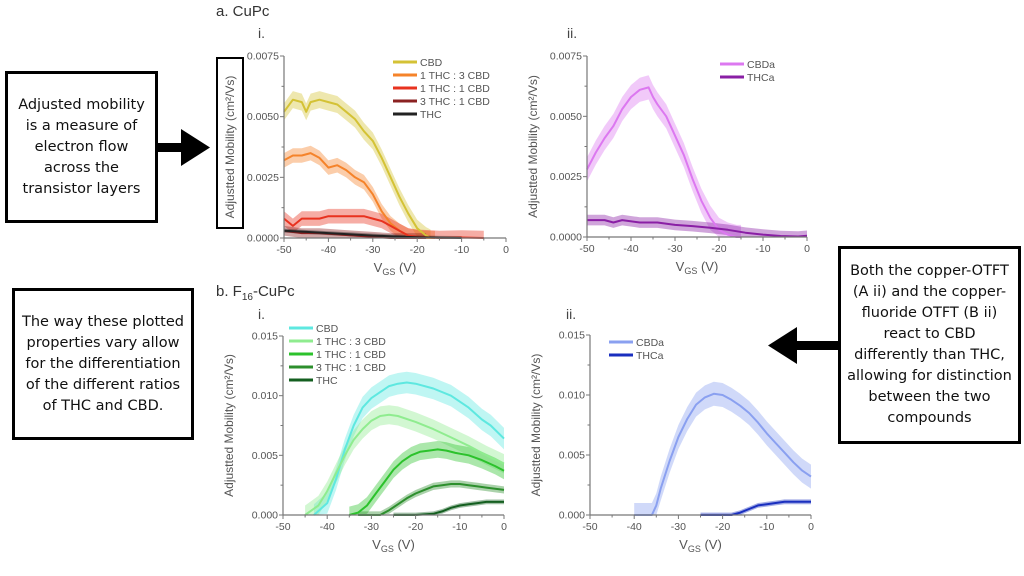 Image resolution: width=1024 pixels, height=576 pixels. Describe the element at coordinates (263, 117) in the screenshot. I see `y-tick-label-a-i-2: 0.0050` at that location.